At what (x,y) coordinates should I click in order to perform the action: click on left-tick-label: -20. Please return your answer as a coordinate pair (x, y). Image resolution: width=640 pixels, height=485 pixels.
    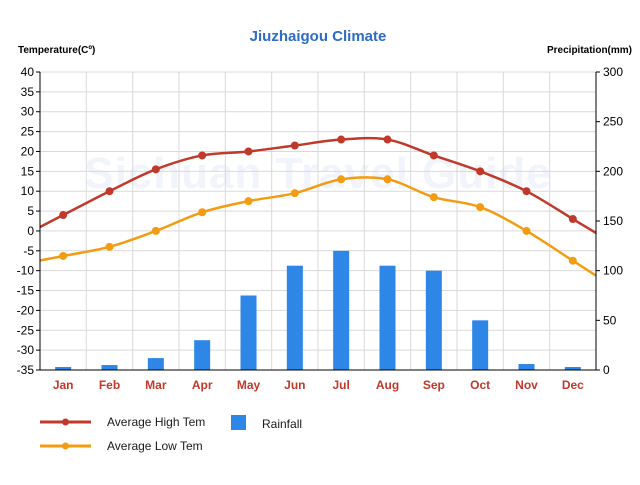
    Looking at the image, I should click on (26, 310).